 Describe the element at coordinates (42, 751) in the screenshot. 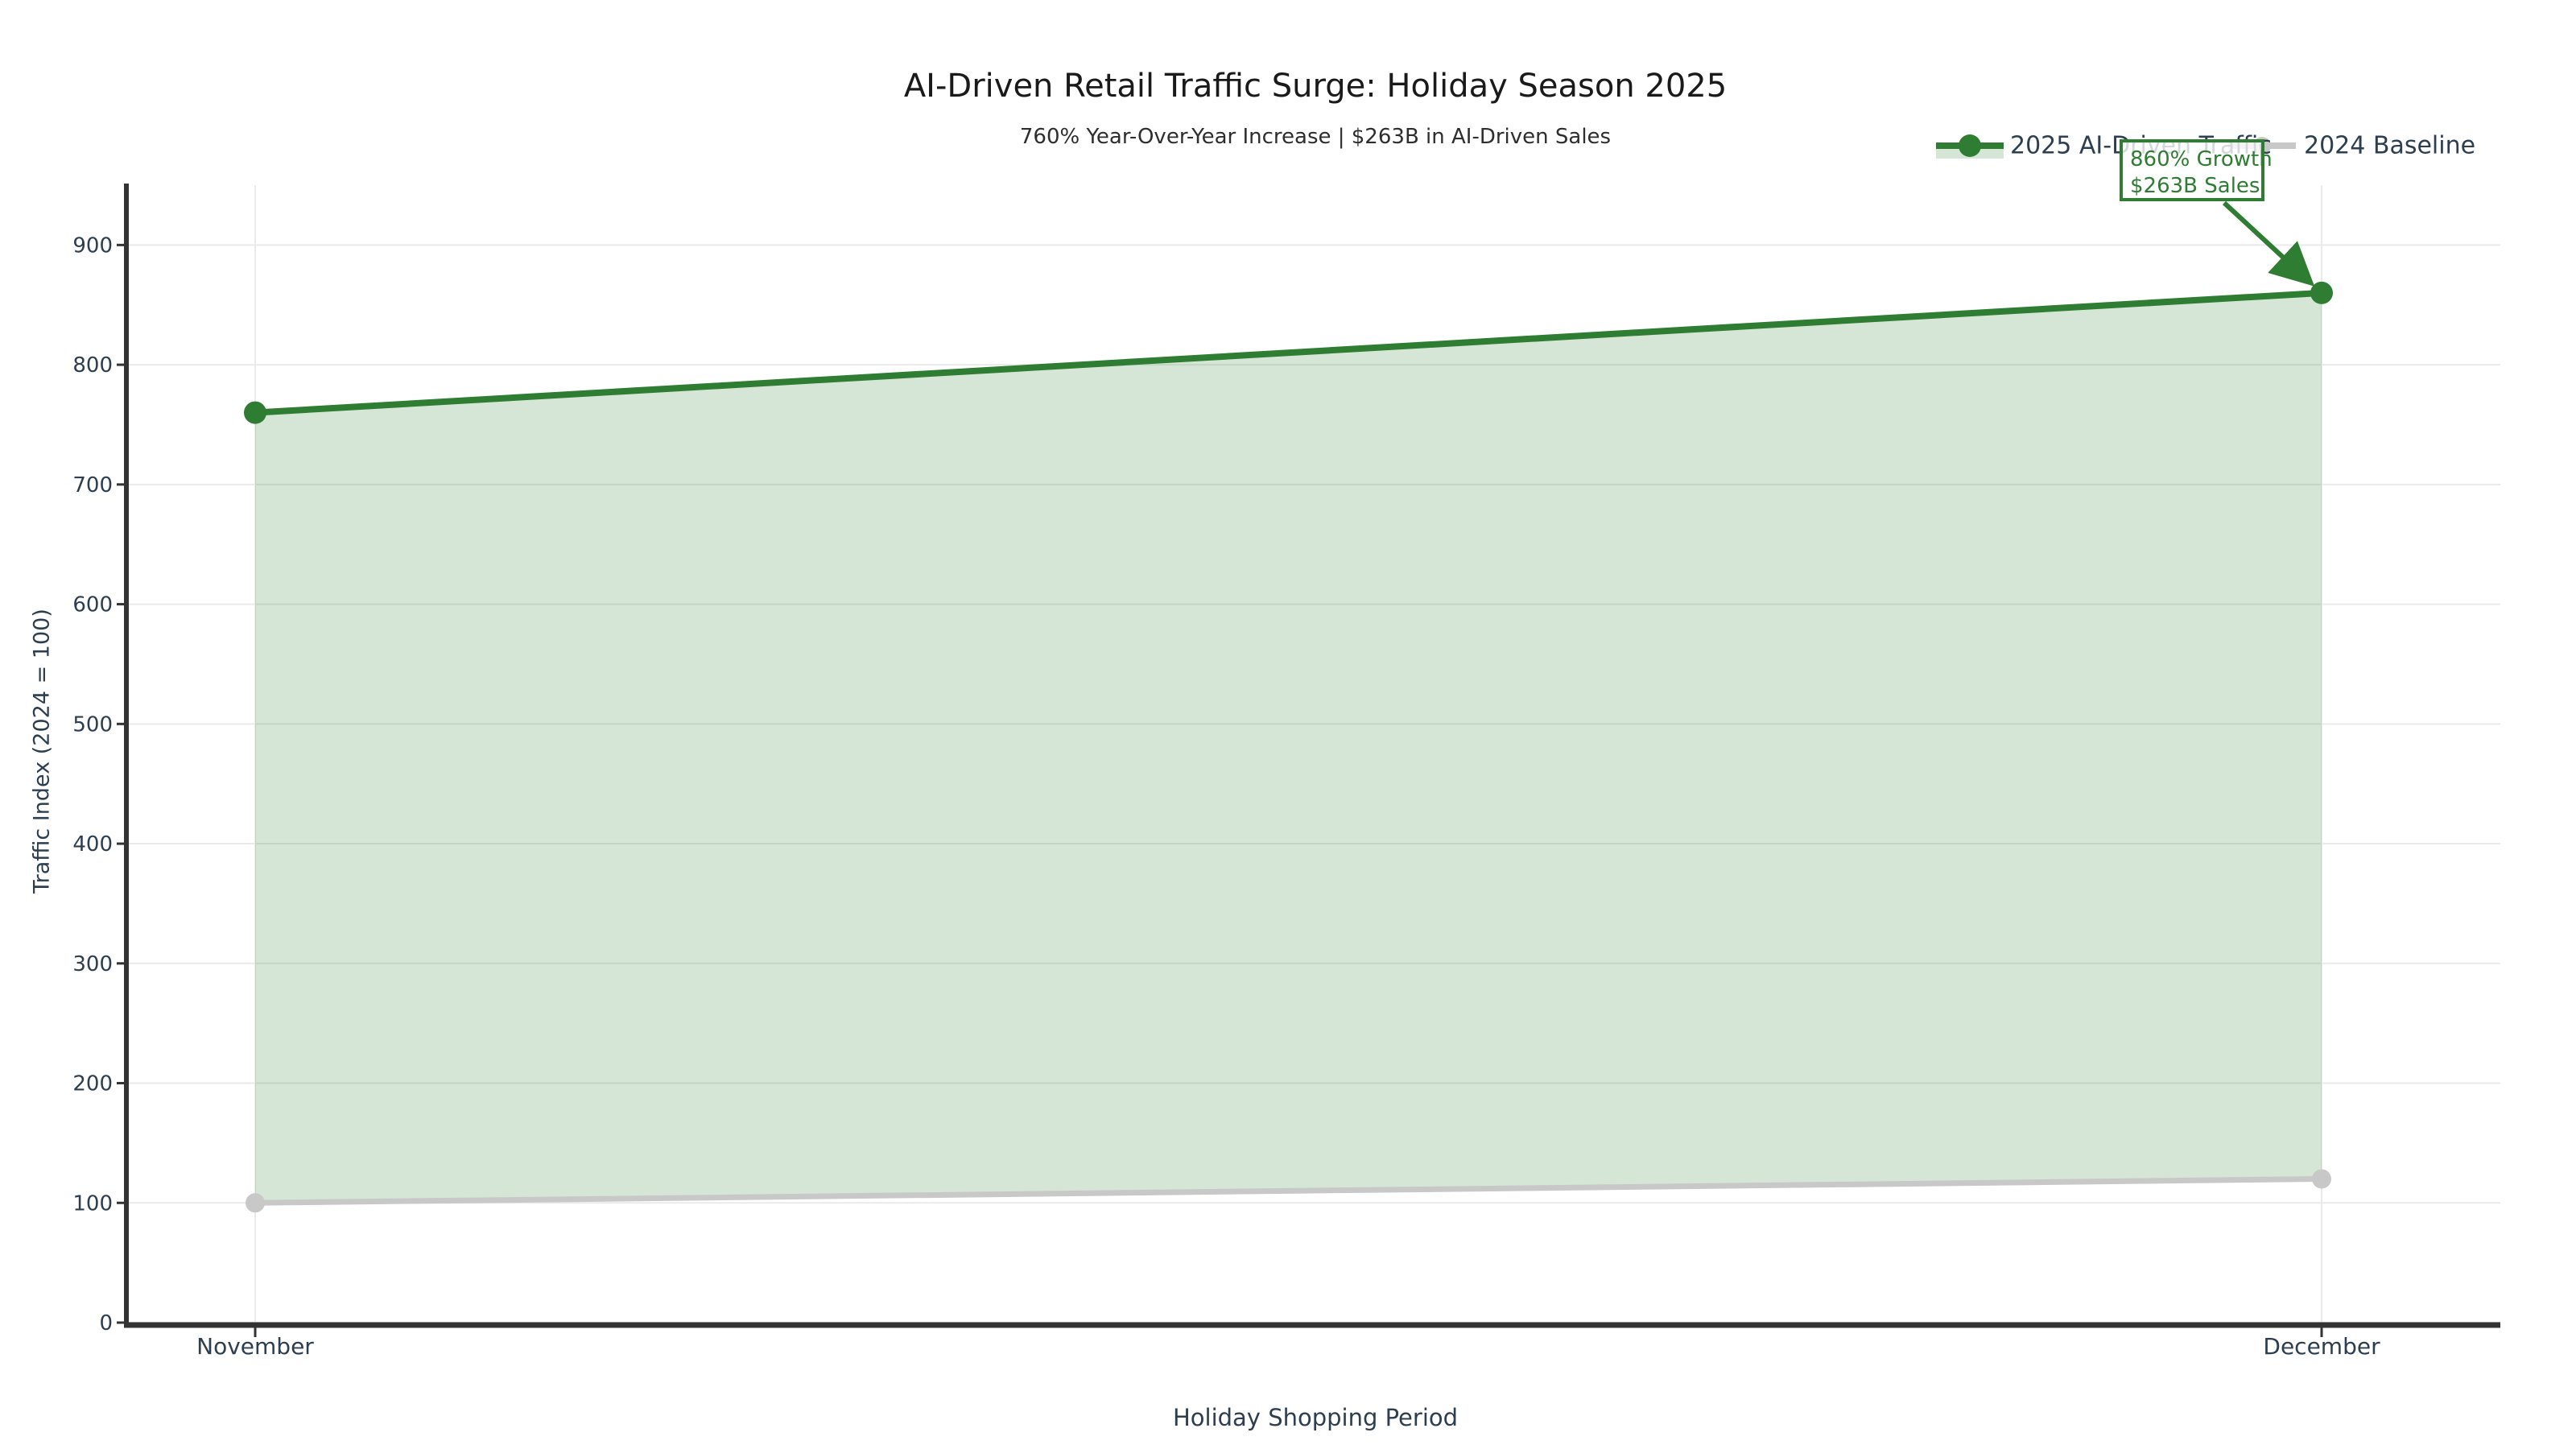

I see `y-axis-label: Traffic Index (2024 = 100)` at that location.